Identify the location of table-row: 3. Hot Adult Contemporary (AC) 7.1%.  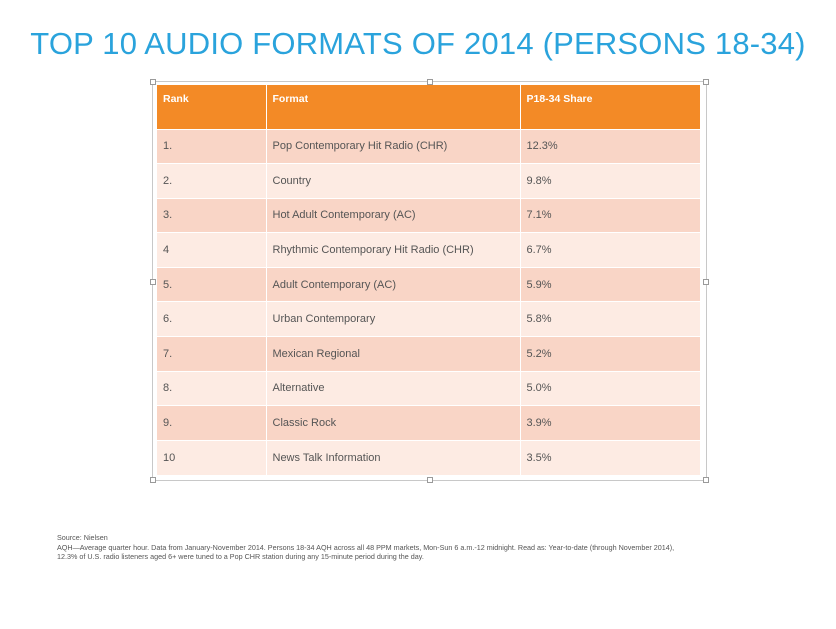
(428, 215).